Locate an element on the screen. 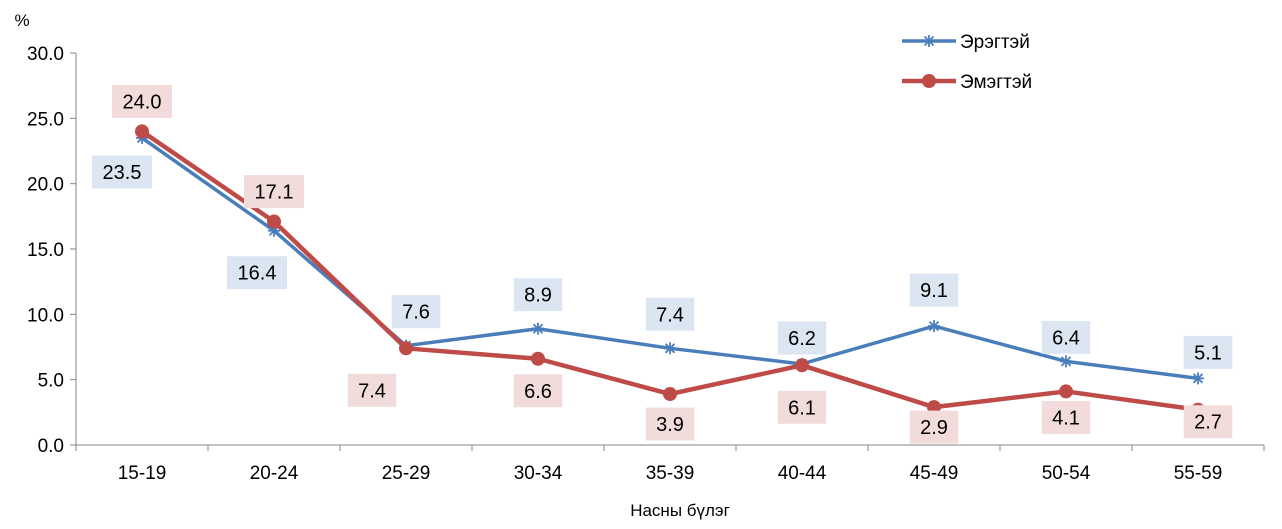 The width and height of the screenshot is (1282, 529). series-2-data-label: 6.6 is located at coordinates (538, 391).